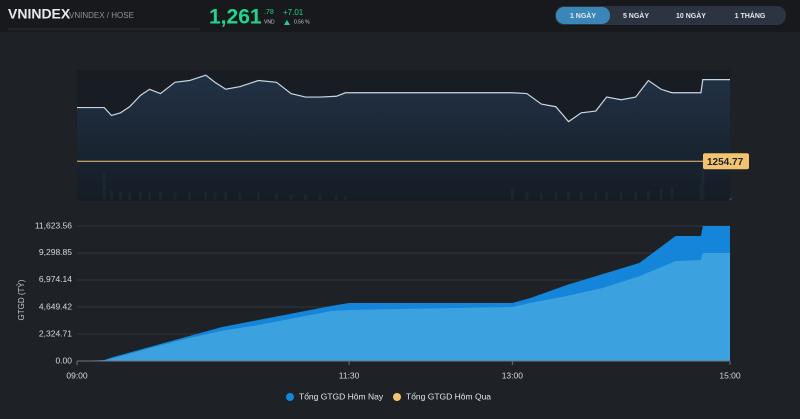 The image size is (800, 419). I want to click on y-tick-label: 0.00, so click(63, 360).